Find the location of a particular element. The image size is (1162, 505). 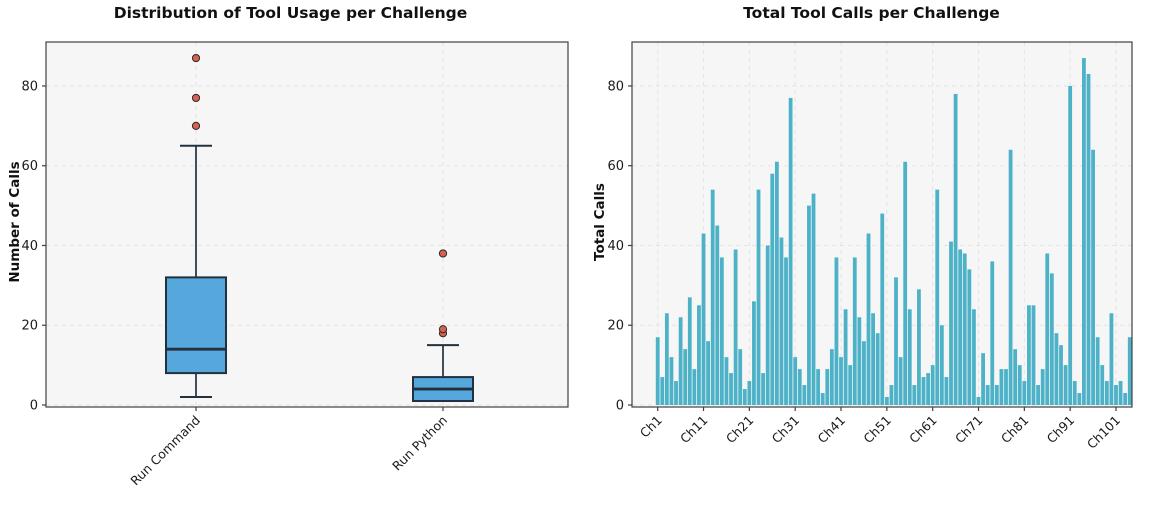

x-tick-label: Ch91 is located at coordinates (1061, 430).